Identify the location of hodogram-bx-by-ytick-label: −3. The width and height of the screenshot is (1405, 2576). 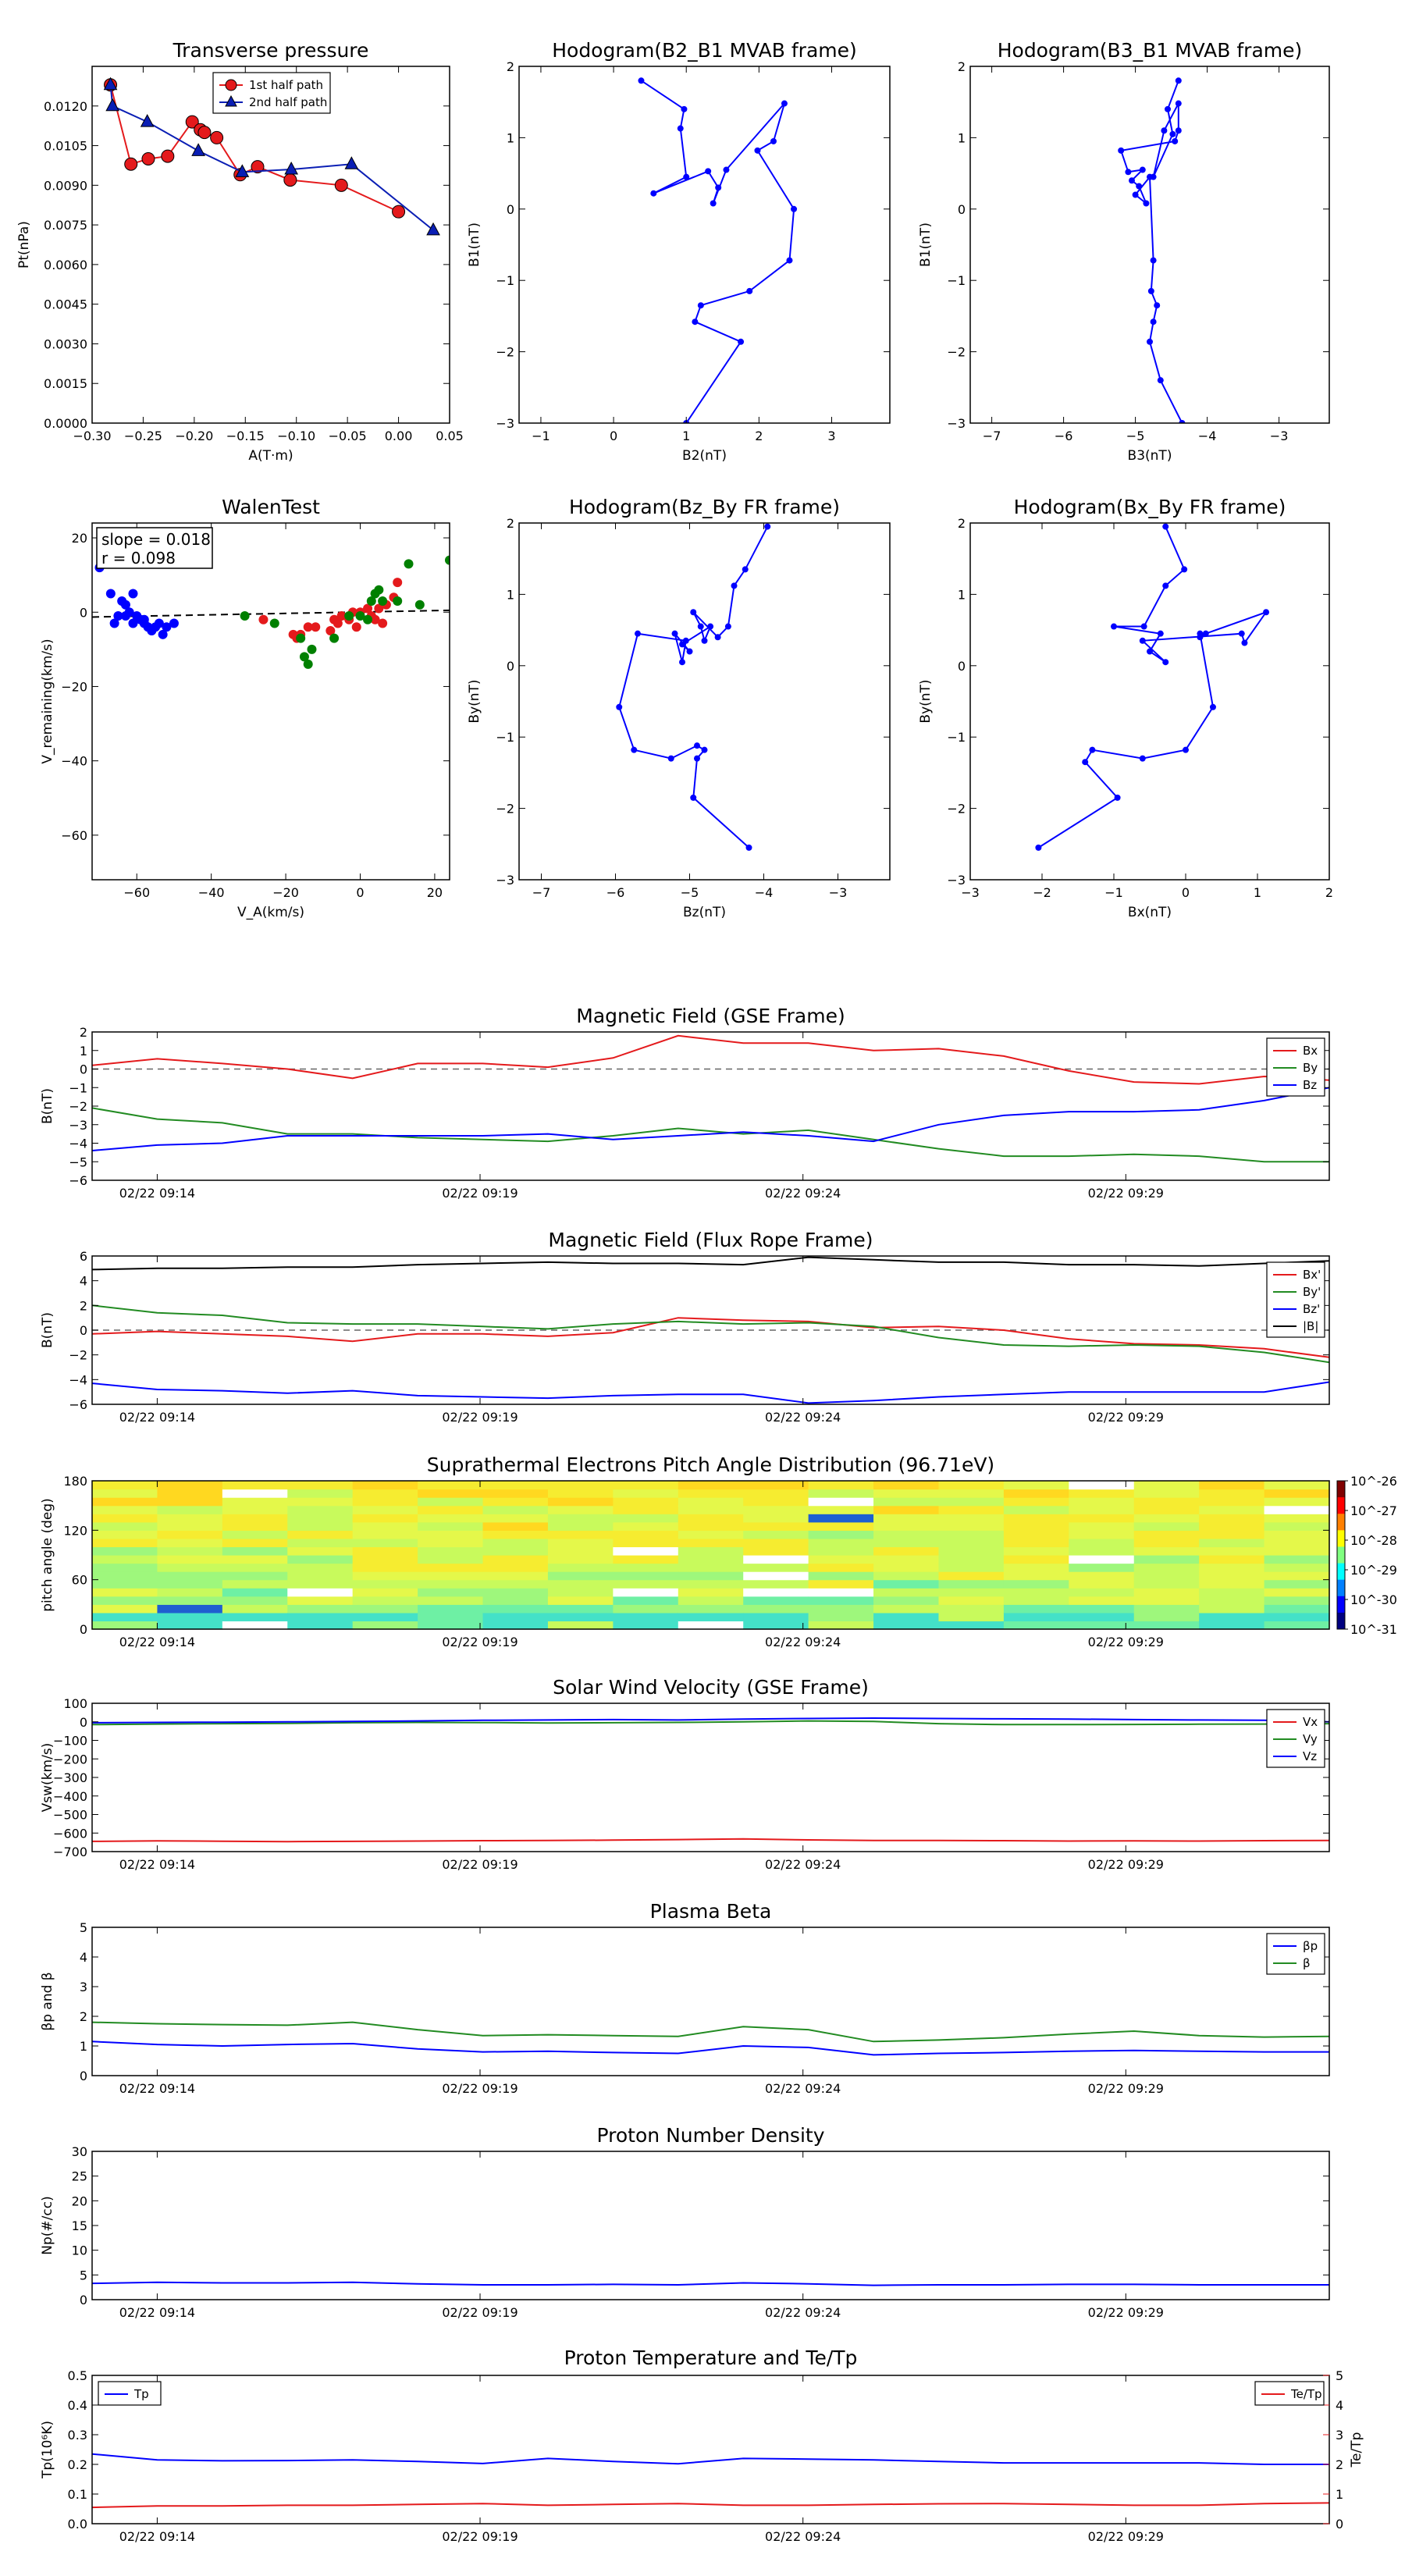
(957, 880).